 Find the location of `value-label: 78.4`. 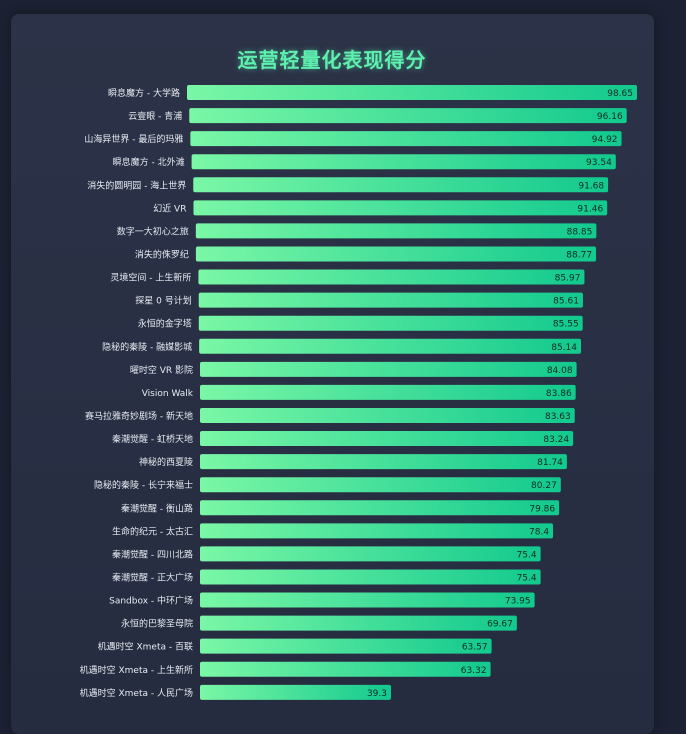

value-label: 78.4 is located at coordinates (539, 532).